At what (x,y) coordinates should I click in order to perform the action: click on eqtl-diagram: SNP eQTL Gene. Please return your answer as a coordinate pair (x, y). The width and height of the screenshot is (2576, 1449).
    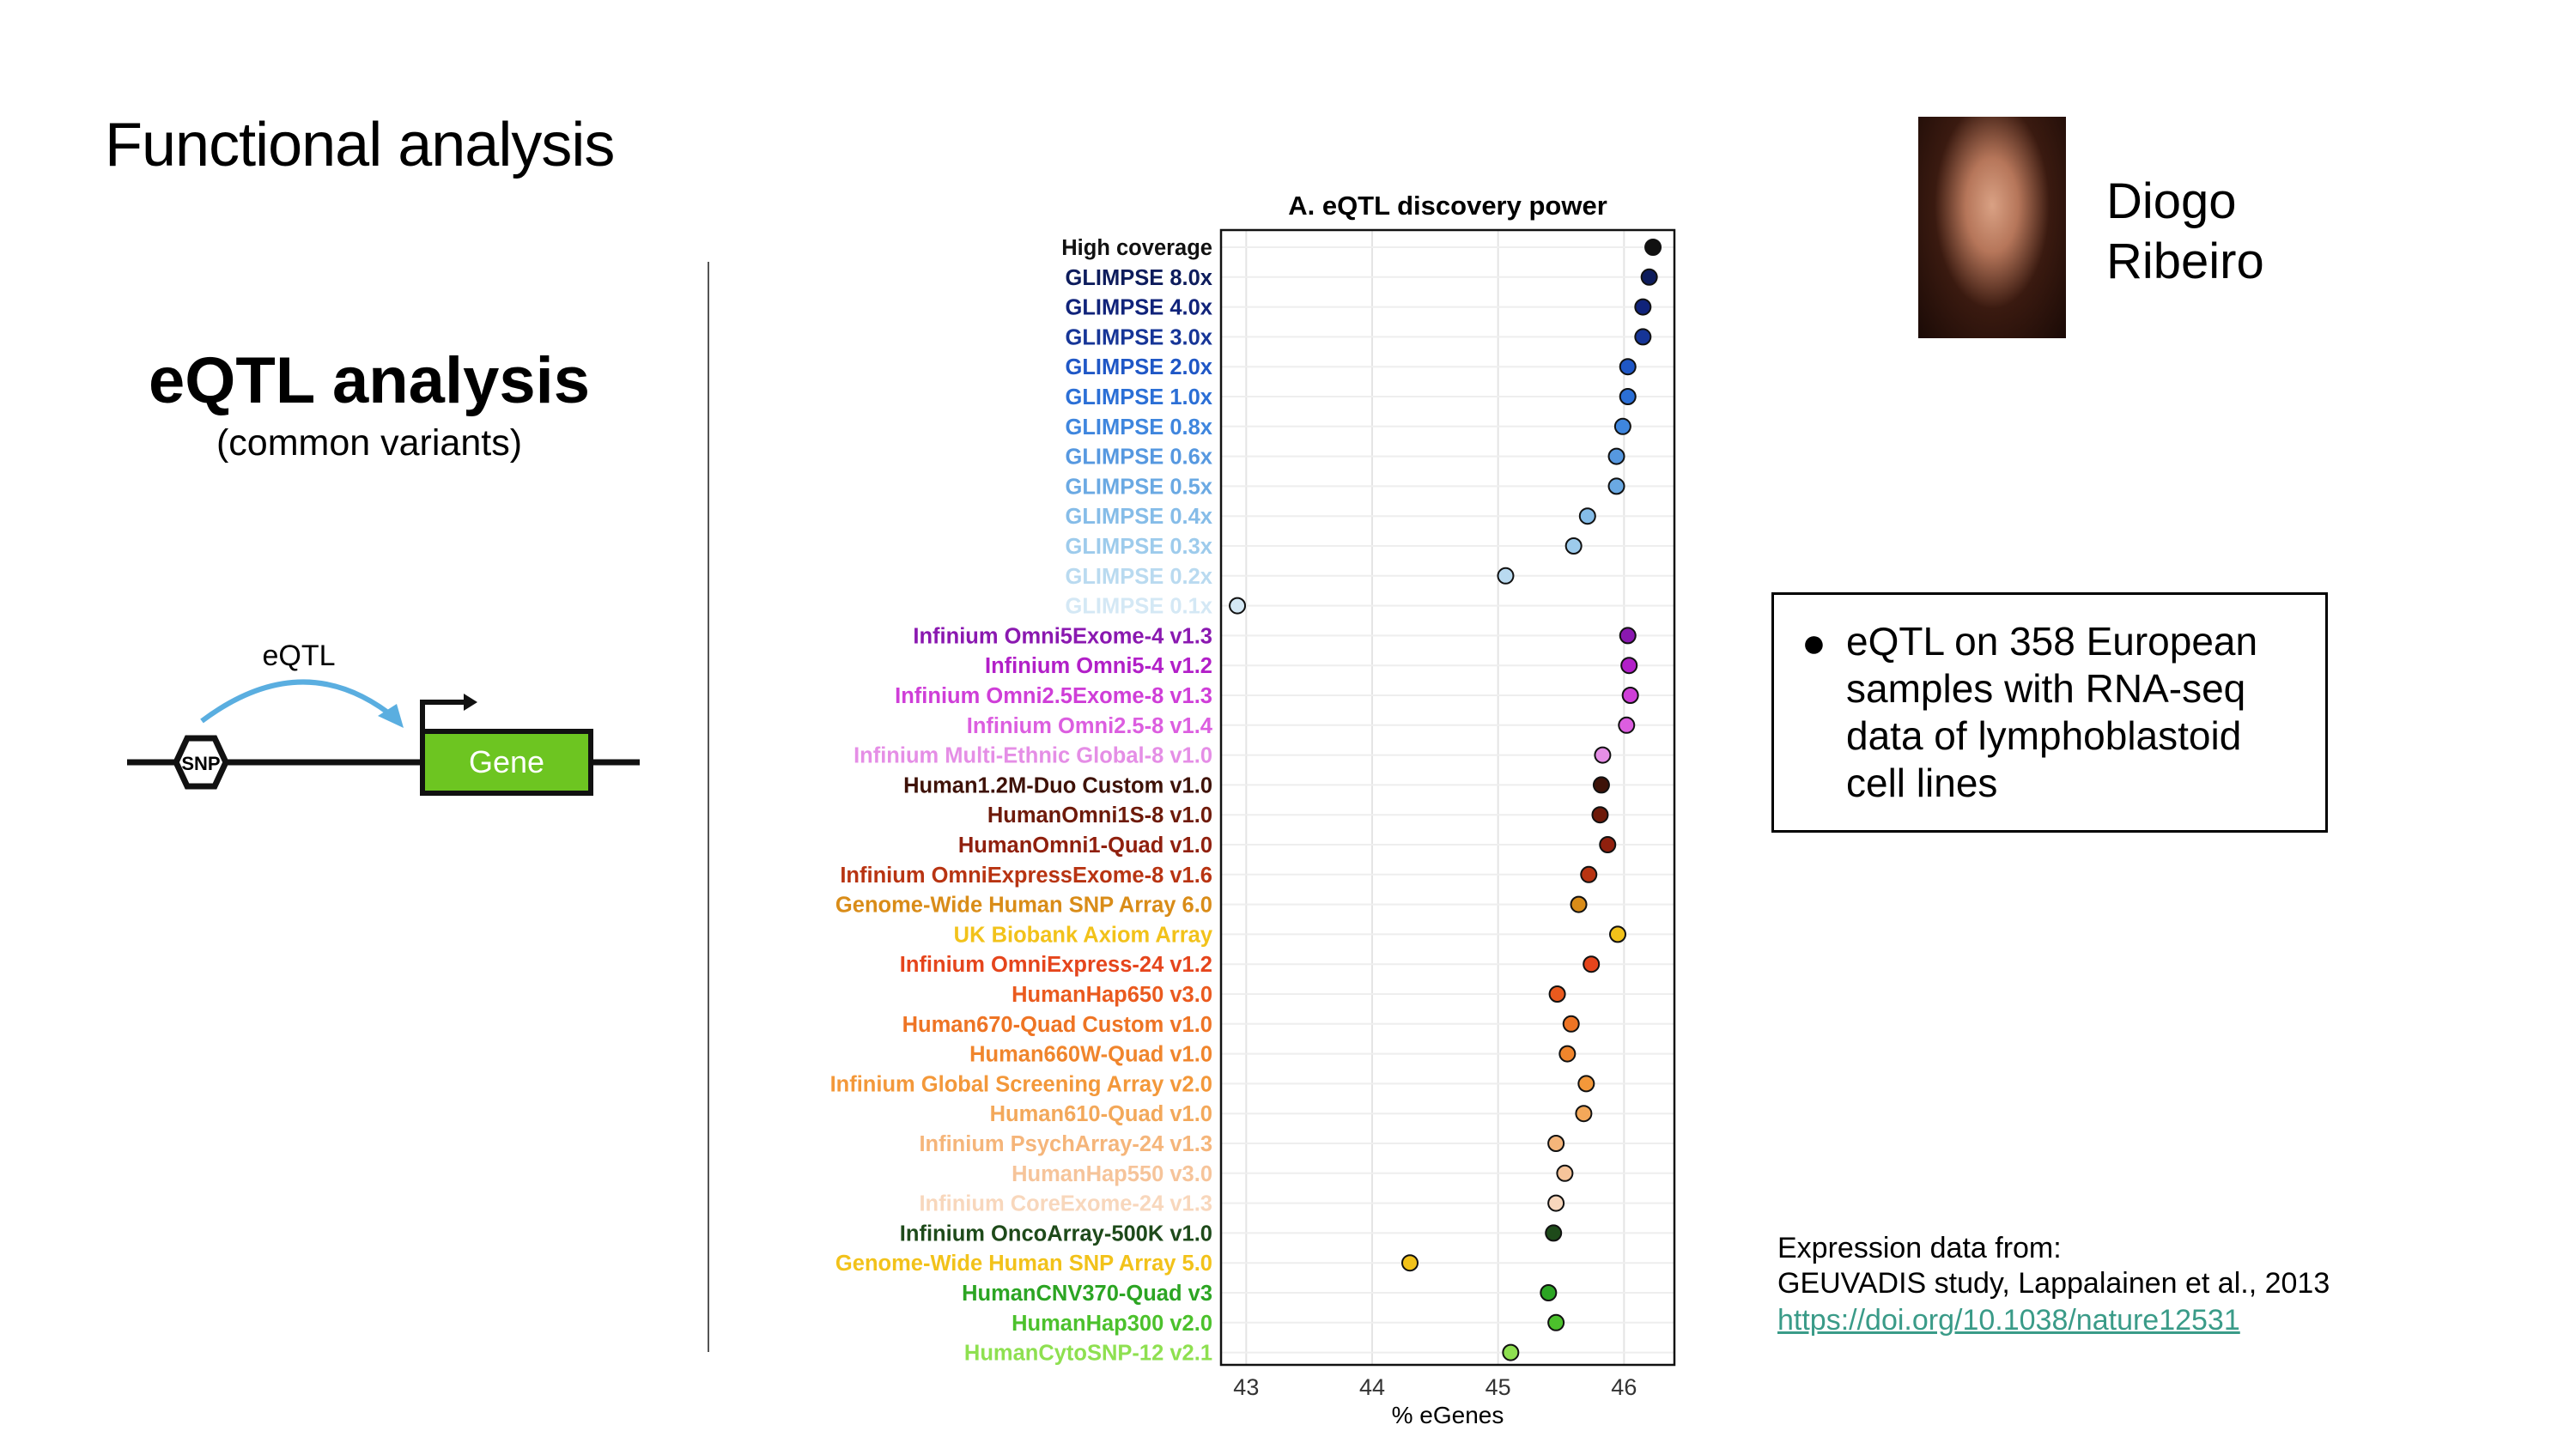
    Looking at the image, I should click on (383, 718).